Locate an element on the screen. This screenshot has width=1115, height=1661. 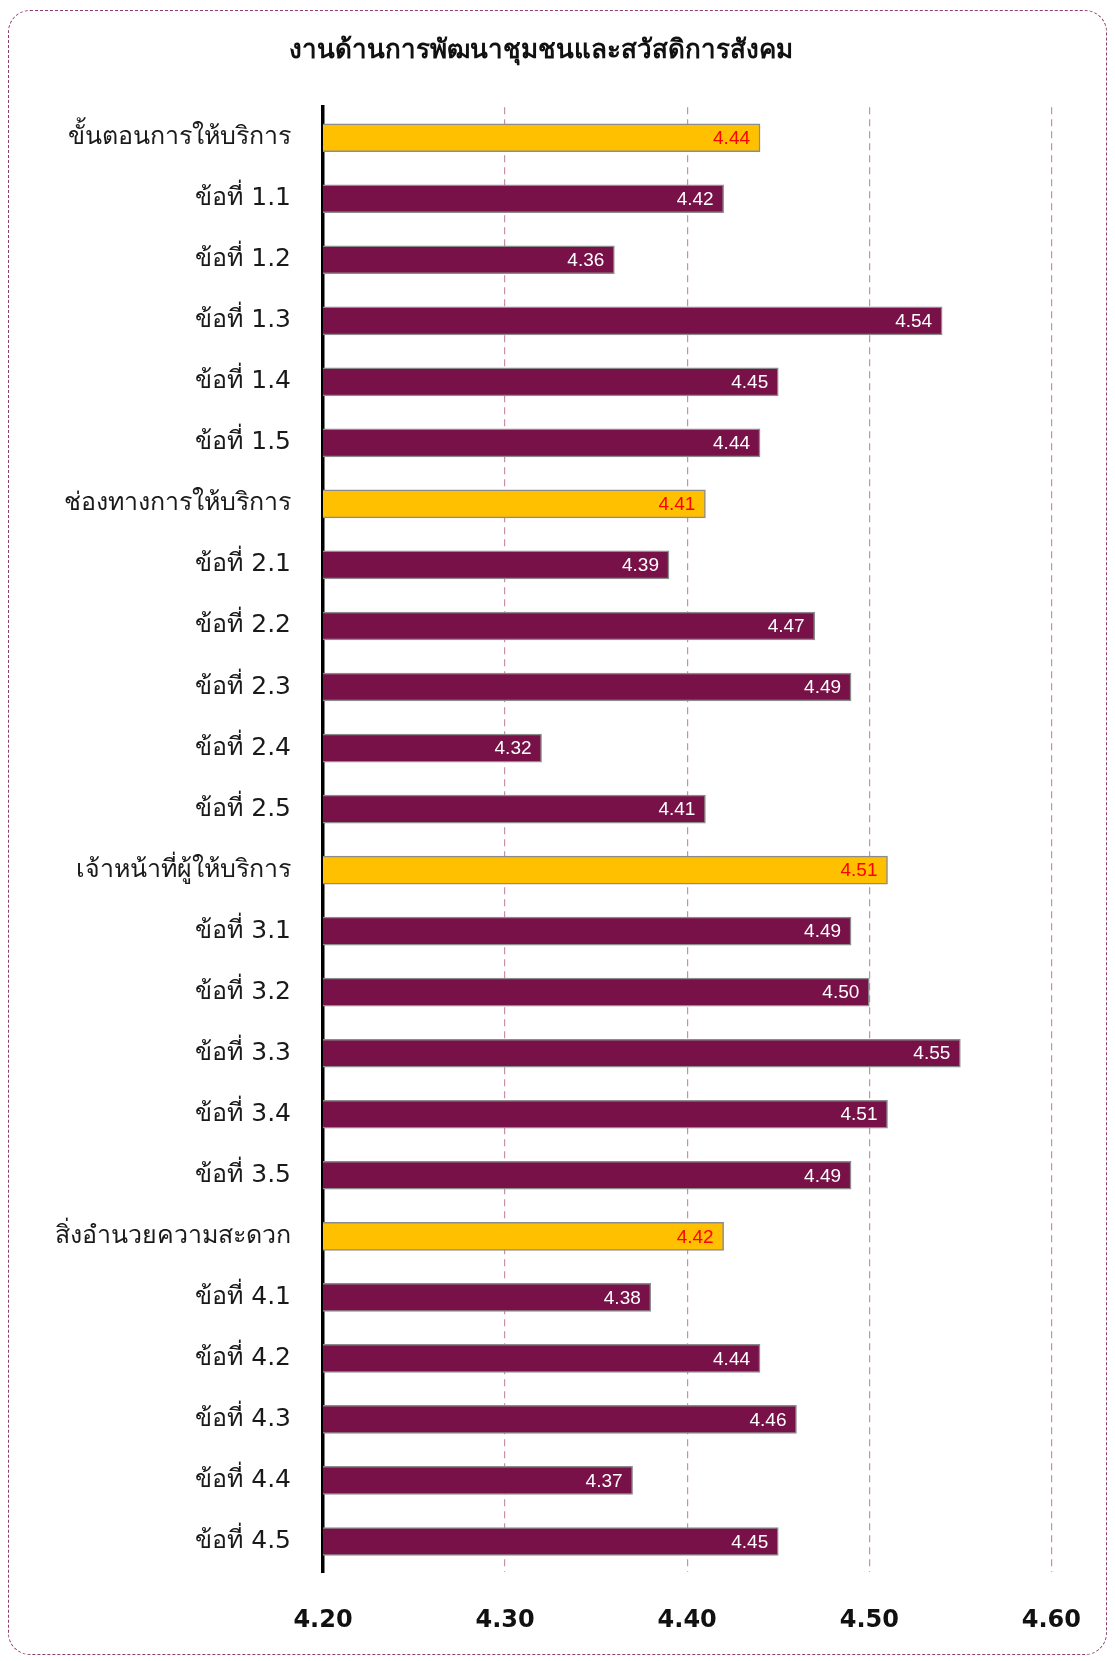
y-tick-label: ข้อที่ 1.2 is located at coordinates (243, 256).